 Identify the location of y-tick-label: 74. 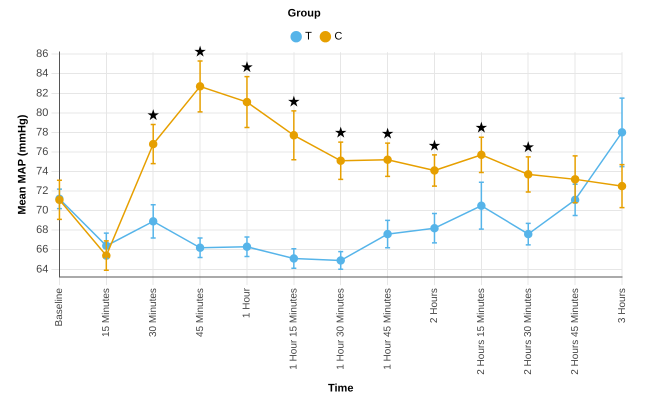
(42, 172).